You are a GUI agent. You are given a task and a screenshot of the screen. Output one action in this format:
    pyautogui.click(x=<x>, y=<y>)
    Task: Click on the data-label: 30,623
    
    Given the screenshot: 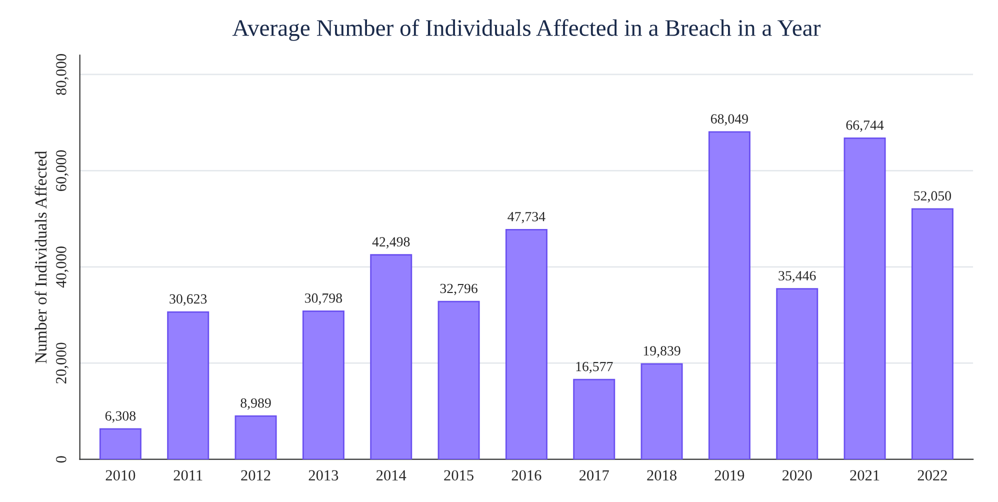 What is the action you would take?
    pyautogui.click(x=188, y=300)
    